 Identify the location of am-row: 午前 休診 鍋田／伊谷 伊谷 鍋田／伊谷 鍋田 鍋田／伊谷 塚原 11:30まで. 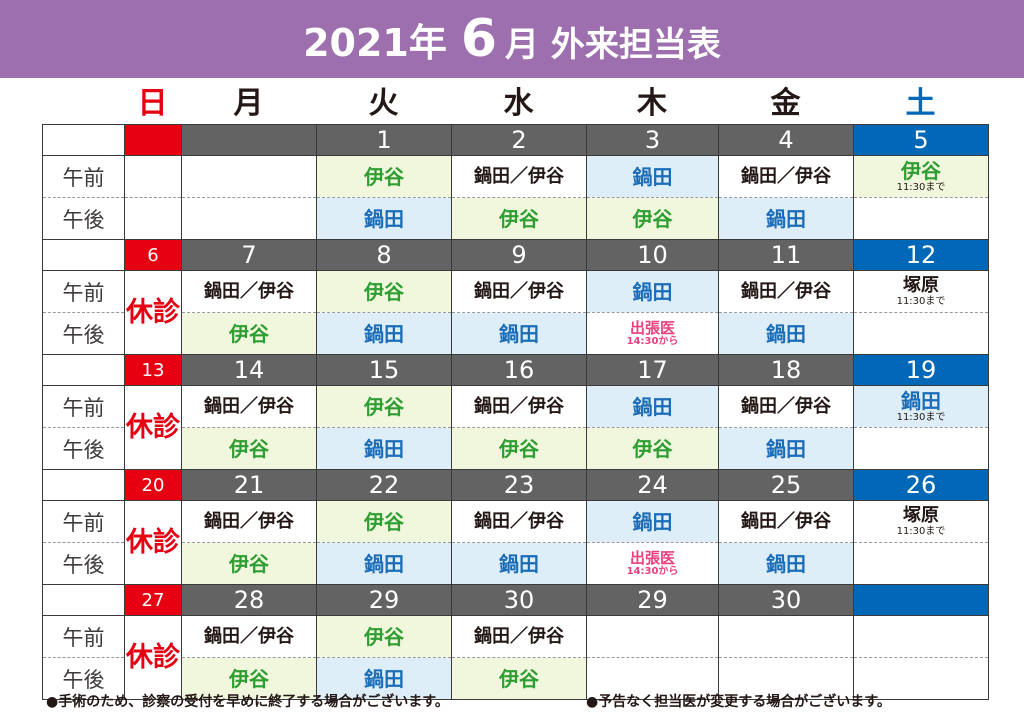
(515, 312).